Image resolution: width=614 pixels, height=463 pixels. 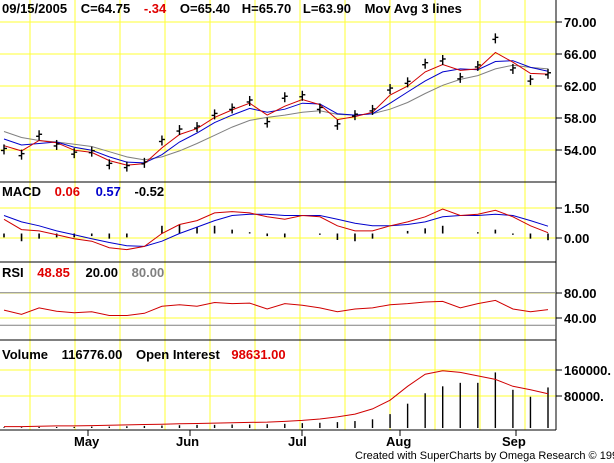 What do you see at coordinates (276, 399) in the screenshot?
I see `open-interest-line` at bounding box center [276, 399].